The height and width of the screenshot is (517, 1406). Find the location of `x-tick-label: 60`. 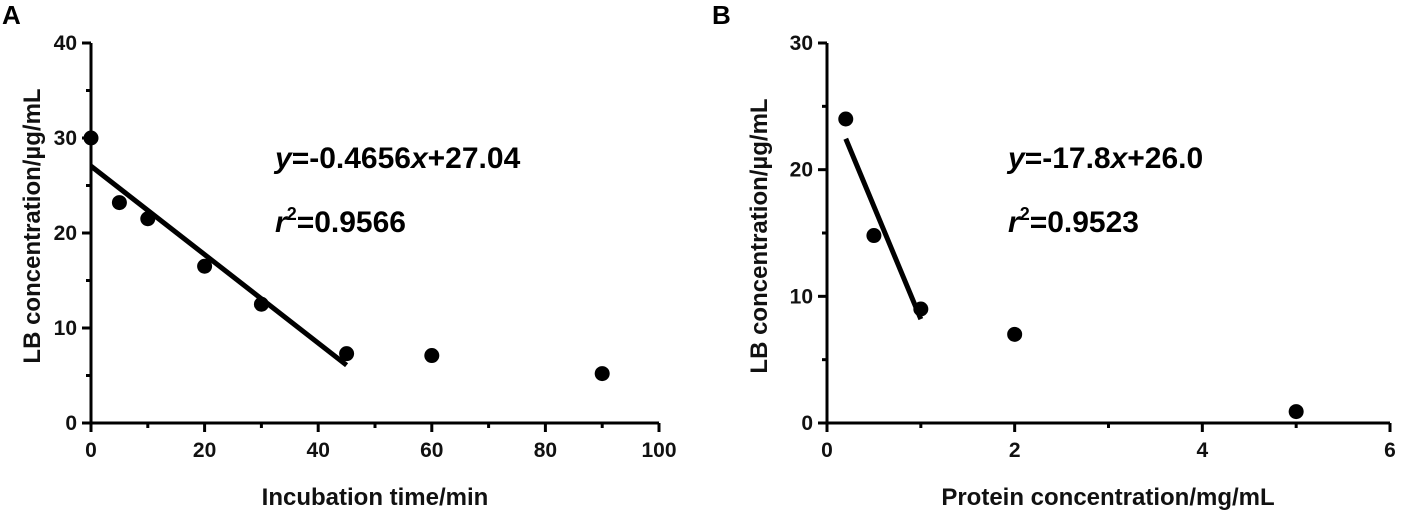

x-tick-label: 60 is located at coordinates (431, 450).